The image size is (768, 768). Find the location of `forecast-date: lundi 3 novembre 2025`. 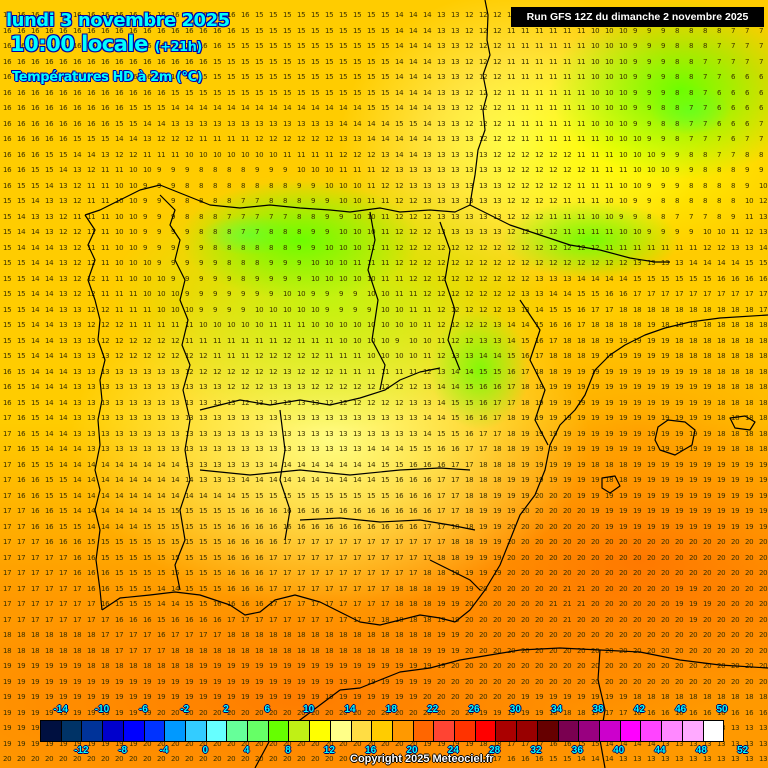

forecast-date: lundi 3 novembre 2025 is located at coordinates (118, 20).